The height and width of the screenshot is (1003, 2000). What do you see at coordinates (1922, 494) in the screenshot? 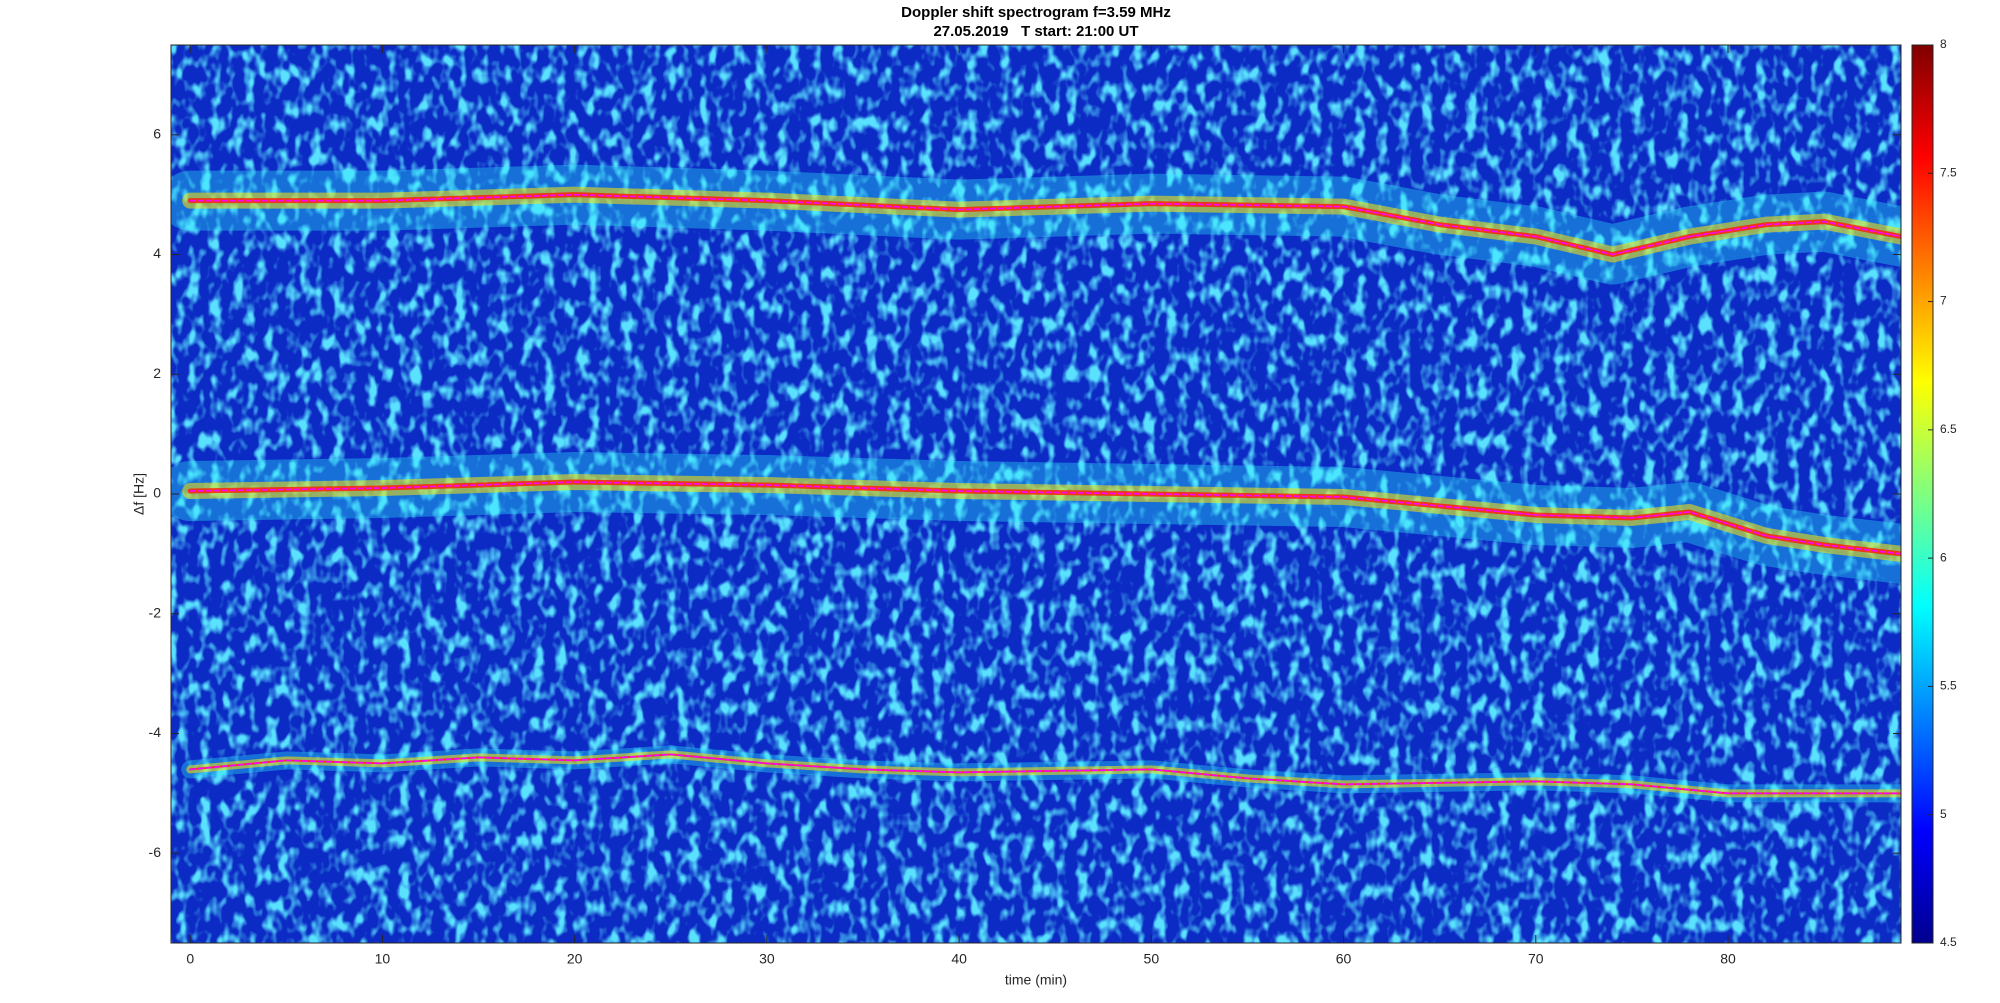
I see `colorbar` at bounding box center [1922, 494].